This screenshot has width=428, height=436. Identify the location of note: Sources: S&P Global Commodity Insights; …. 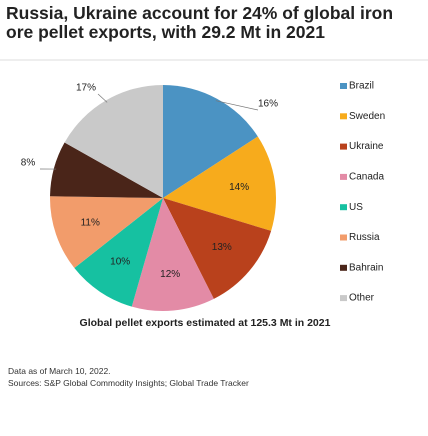
(128, 383).